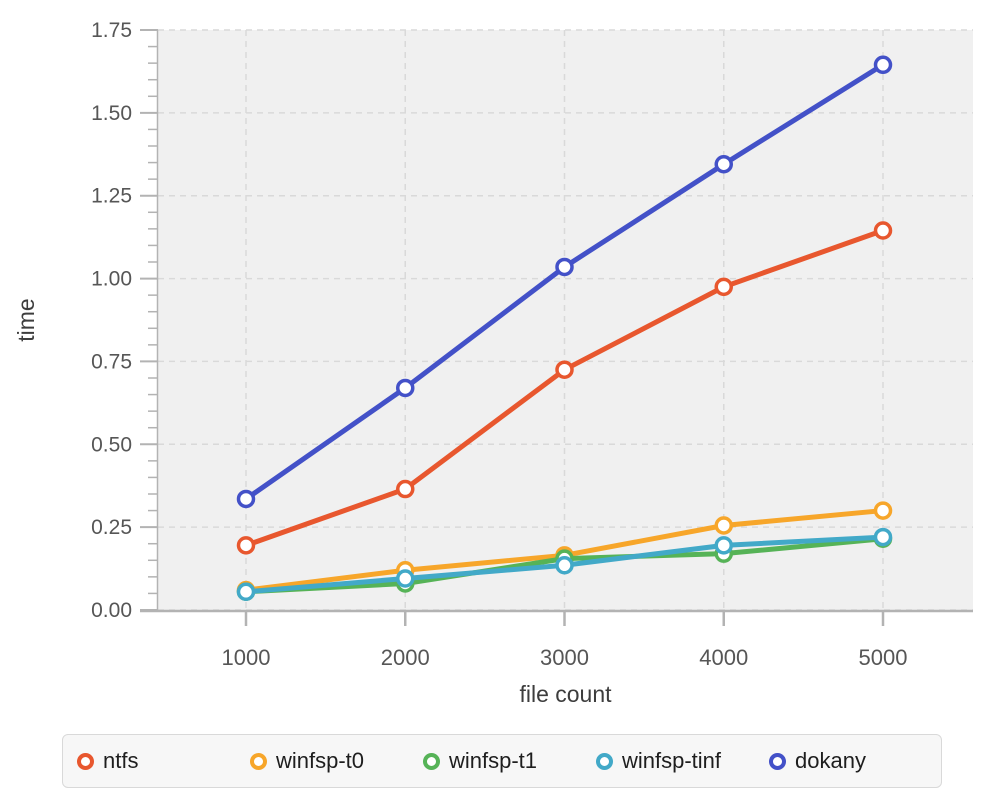 This screenshot has width=1000, height=800. I want to click on legend-item-dokany: dokany, so click(817, 761).